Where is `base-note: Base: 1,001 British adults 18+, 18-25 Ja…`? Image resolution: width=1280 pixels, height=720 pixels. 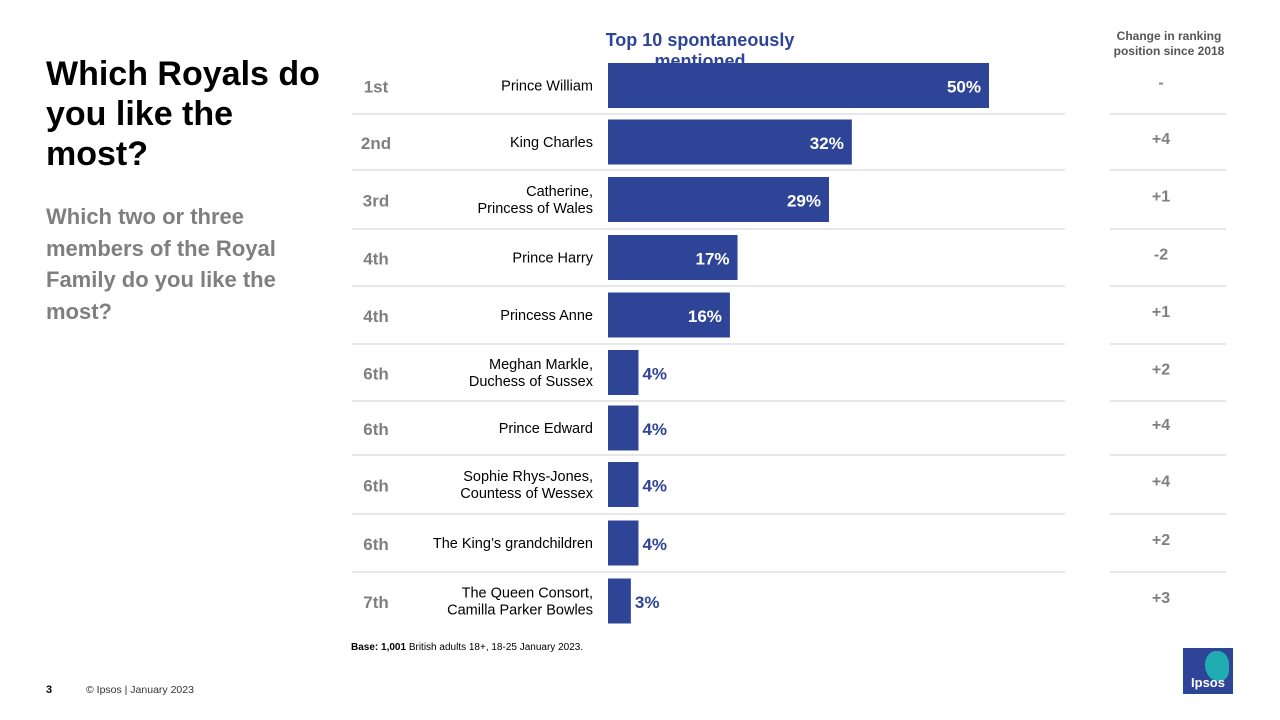
base-note: Base: 1,001 British adults 18+, 18-25 Ja… is located at coordinates (467, 647).